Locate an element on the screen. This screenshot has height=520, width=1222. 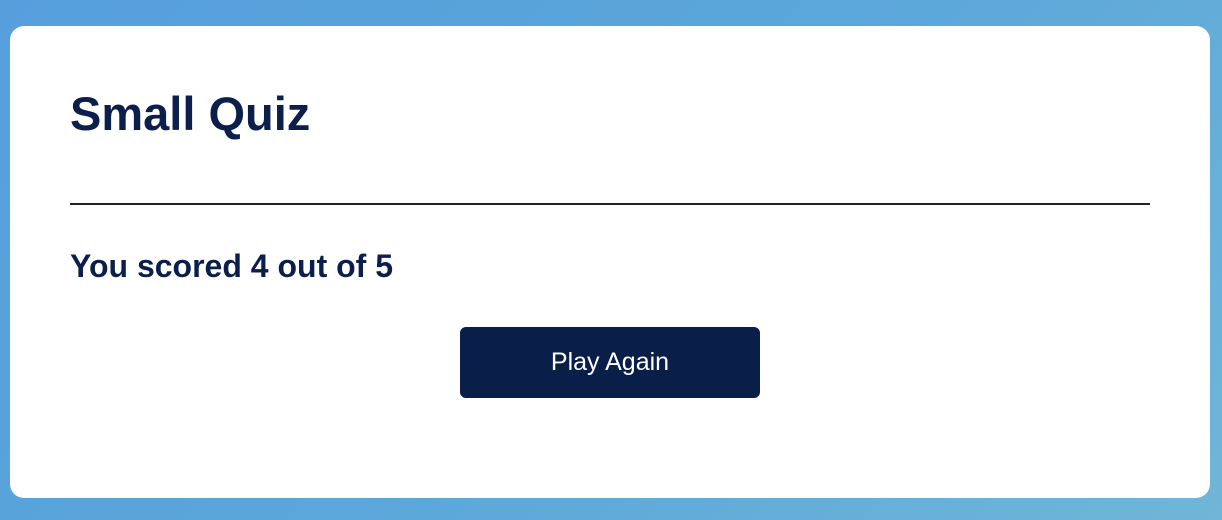
quiz-title: Small Quiz is located at coordinates (190, 113).